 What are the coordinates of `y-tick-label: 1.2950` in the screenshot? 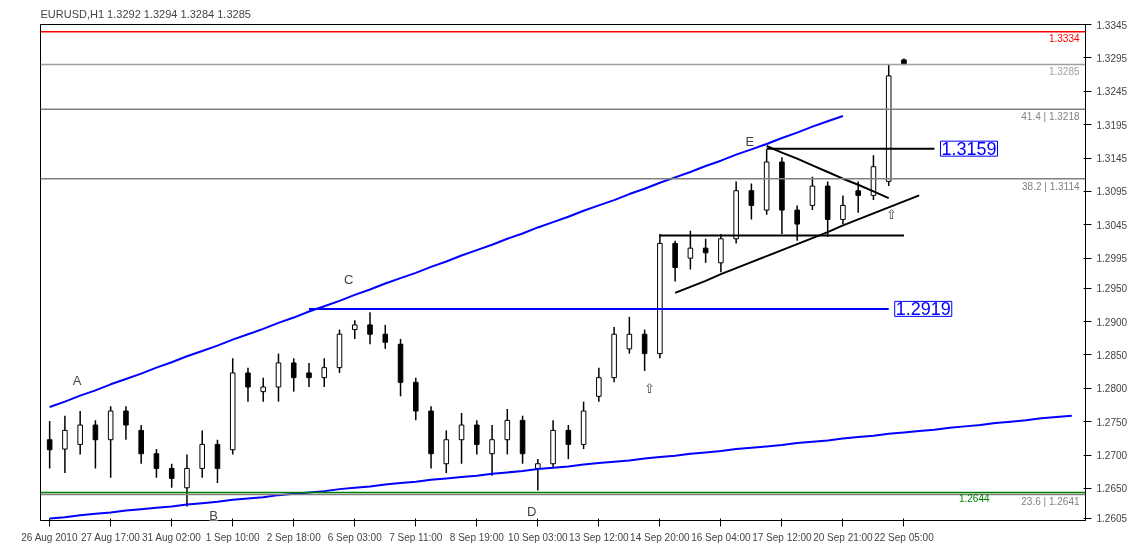 It's located at (1112, 289).